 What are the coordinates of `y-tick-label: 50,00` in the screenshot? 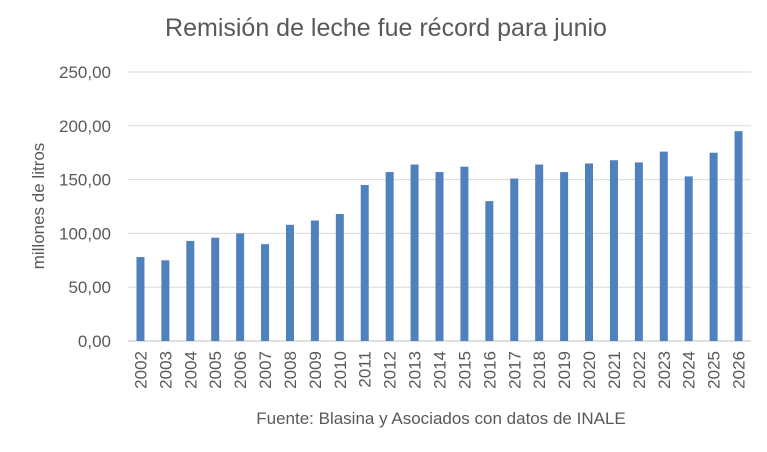 It's located at (89, 287).